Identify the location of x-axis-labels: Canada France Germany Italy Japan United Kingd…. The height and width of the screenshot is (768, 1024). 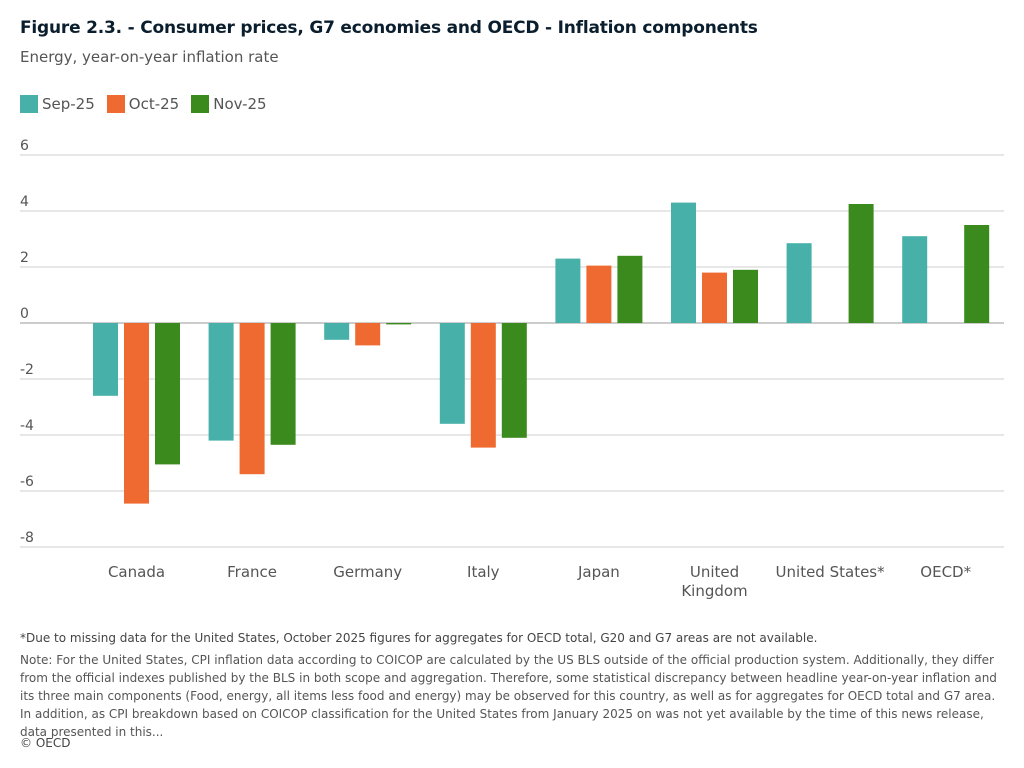
(540, 581).